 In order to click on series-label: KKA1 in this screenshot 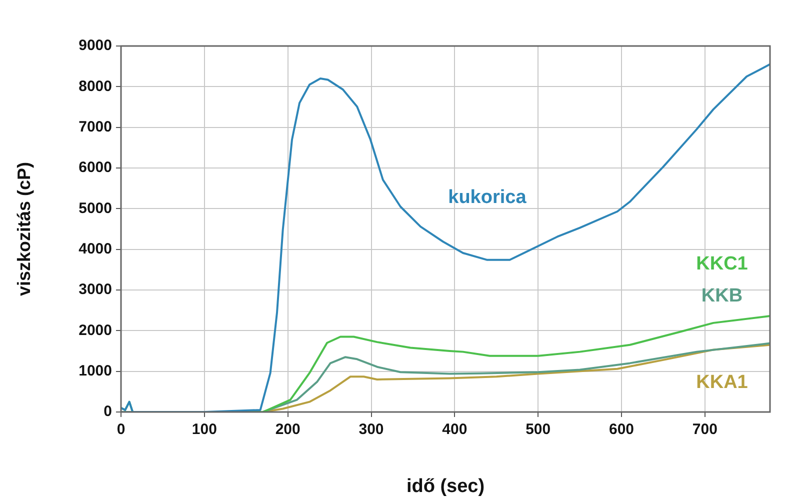, I will do `click(722, 383)`.